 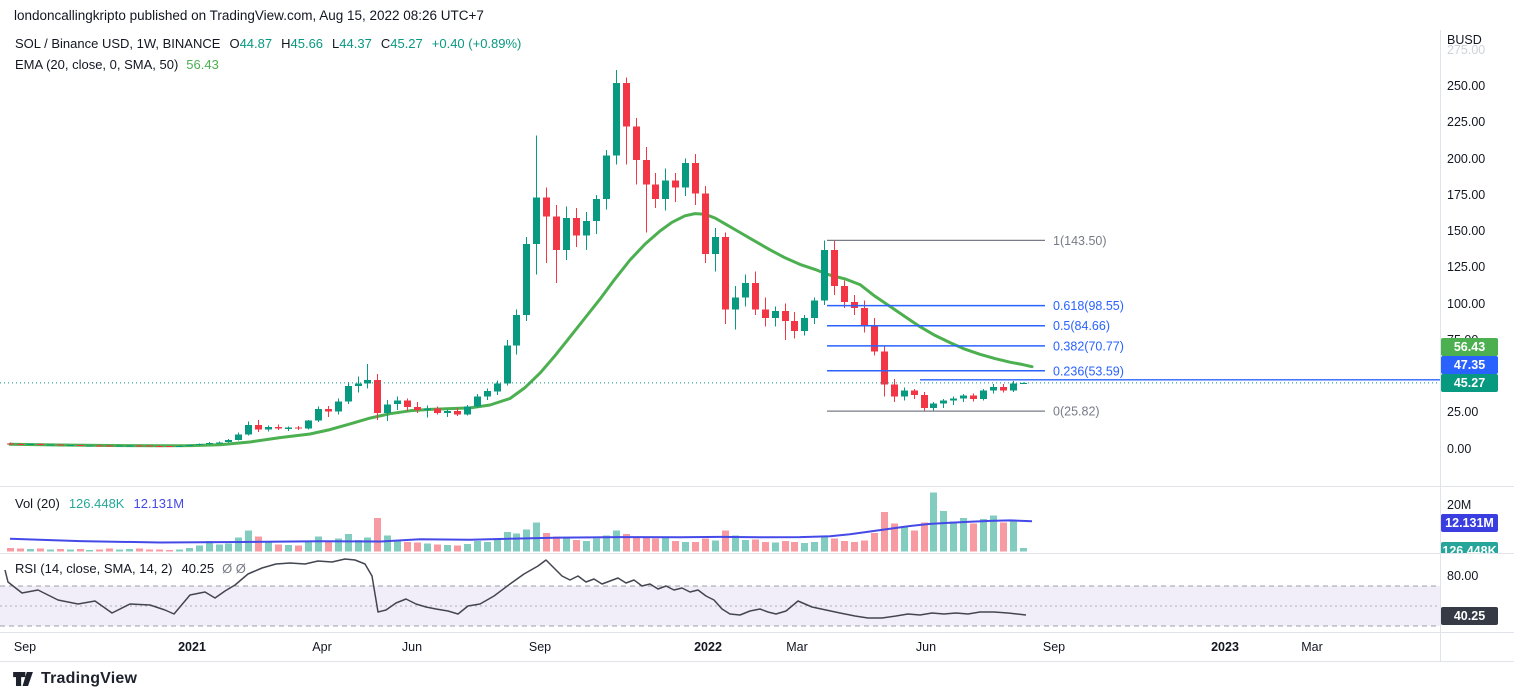 I want to click on tradingview-logo-icon, so click(x=23, y=679).